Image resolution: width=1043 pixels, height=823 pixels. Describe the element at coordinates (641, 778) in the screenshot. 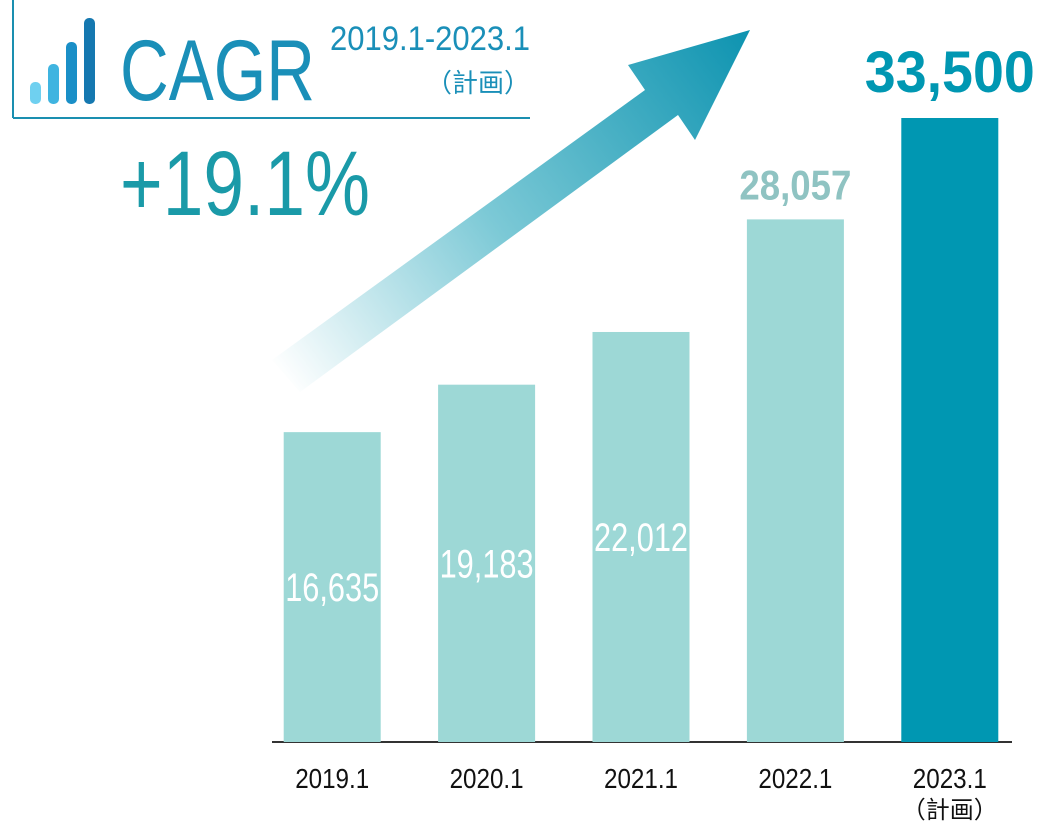

I see `x-tick-label: 2021.1` at that location.